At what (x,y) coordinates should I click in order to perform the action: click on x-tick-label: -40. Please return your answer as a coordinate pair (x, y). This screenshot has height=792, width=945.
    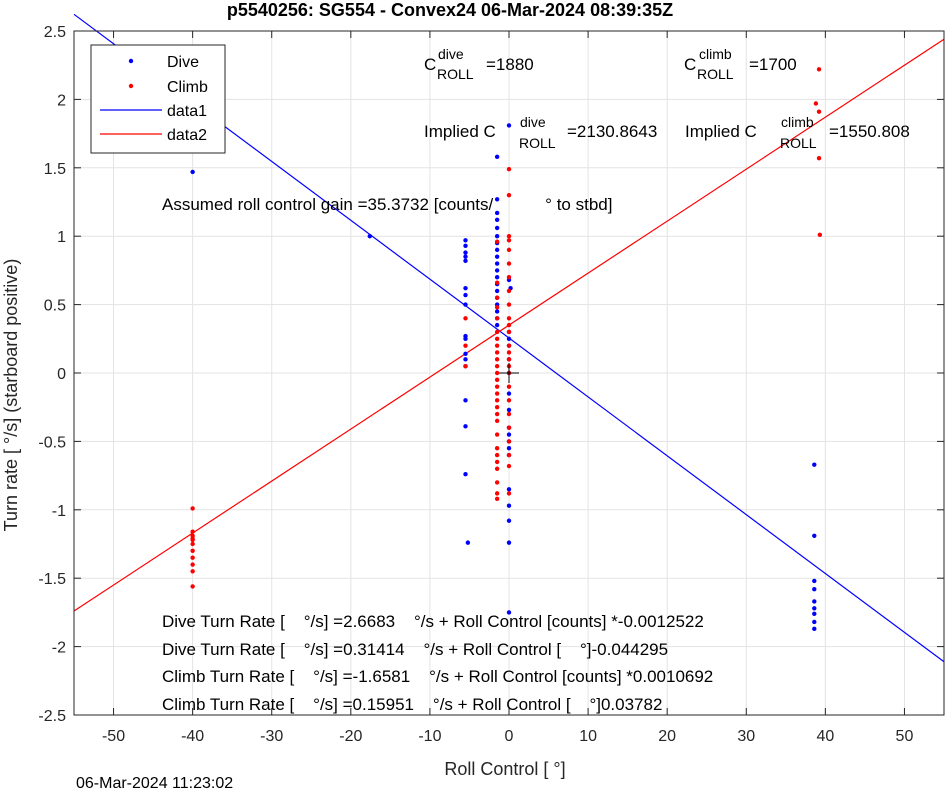
    Looking at the image, I should click on (192, 736).